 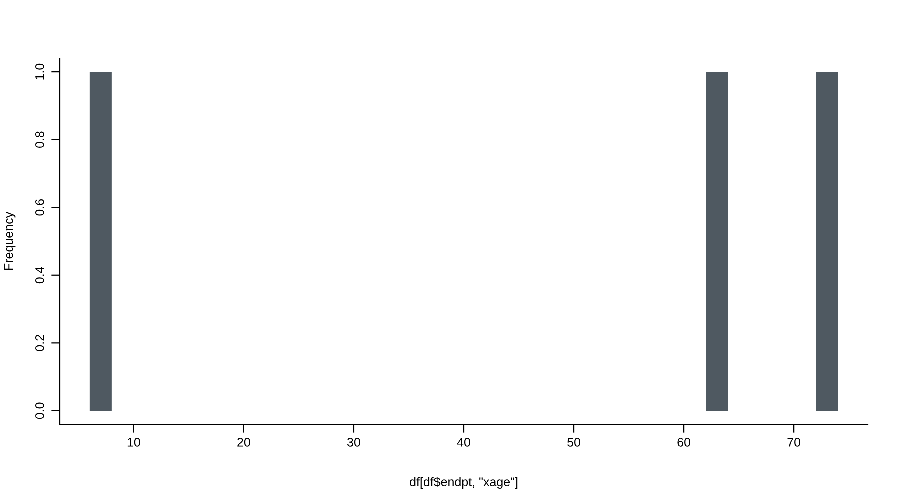 What do you see at coordinates (244, 442) in the screenshot?
I see `x-tick-label: 20` at bounding box center [244, 442].